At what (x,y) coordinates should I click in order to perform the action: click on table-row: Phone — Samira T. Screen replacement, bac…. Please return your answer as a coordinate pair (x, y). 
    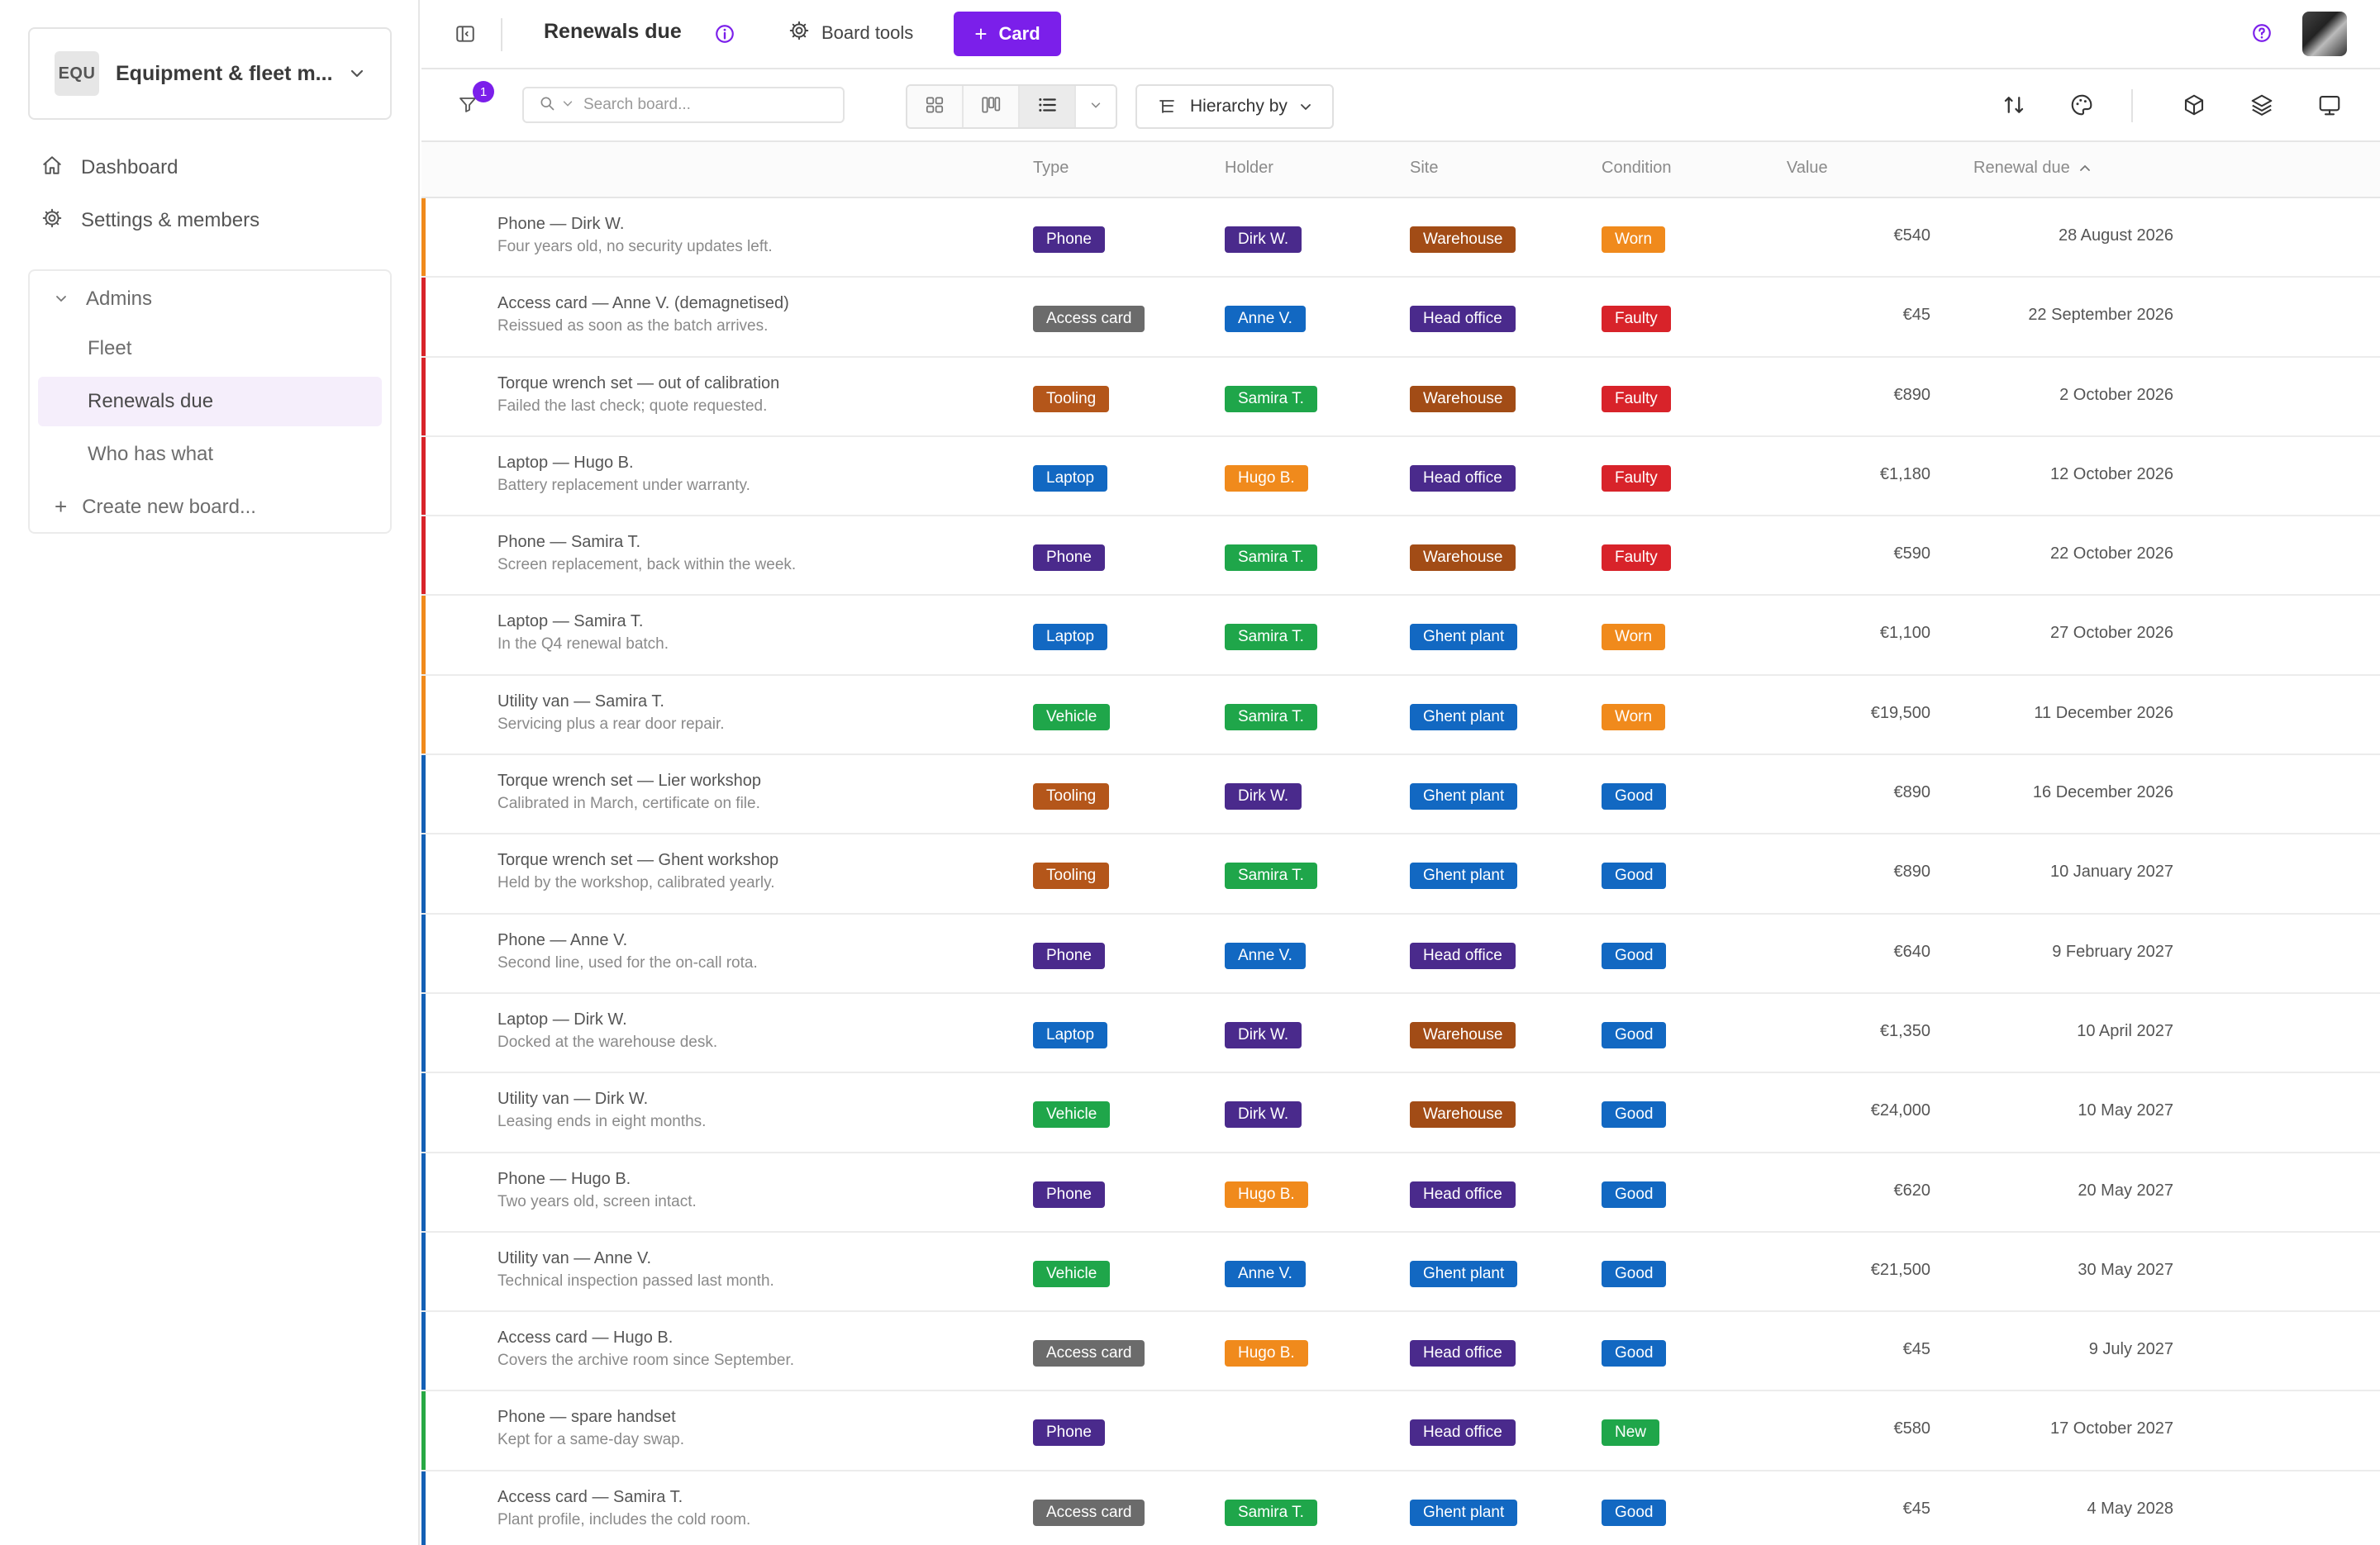
    Looking at the image, I should click on (1400, 556).